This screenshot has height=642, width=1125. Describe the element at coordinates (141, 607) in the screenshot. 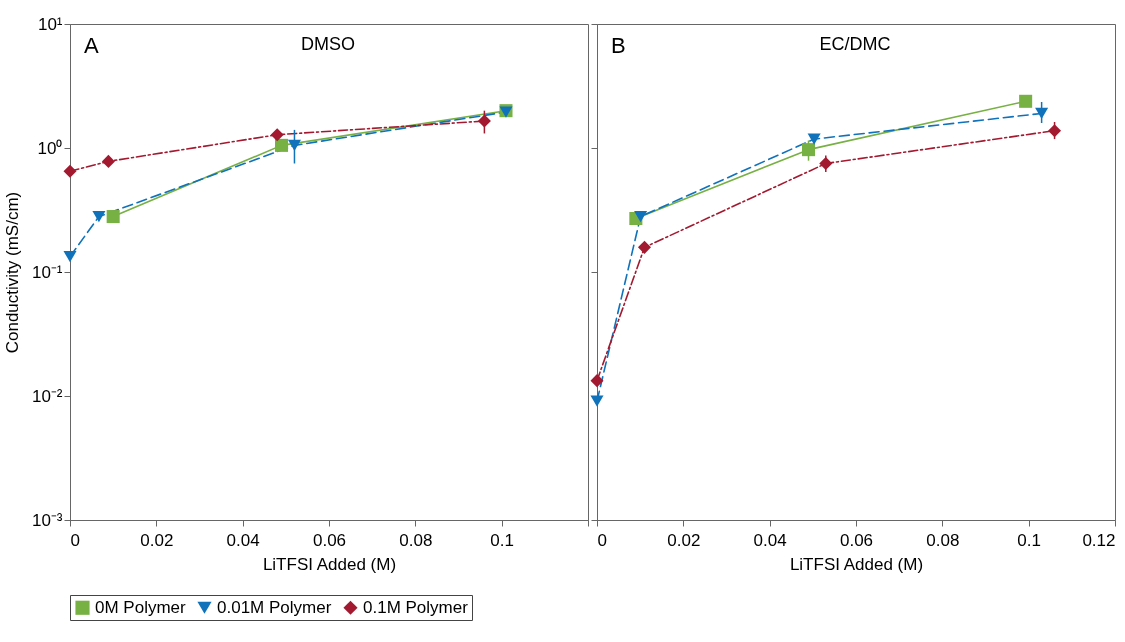

I see `legend-label: 0M Polymer` at that location.